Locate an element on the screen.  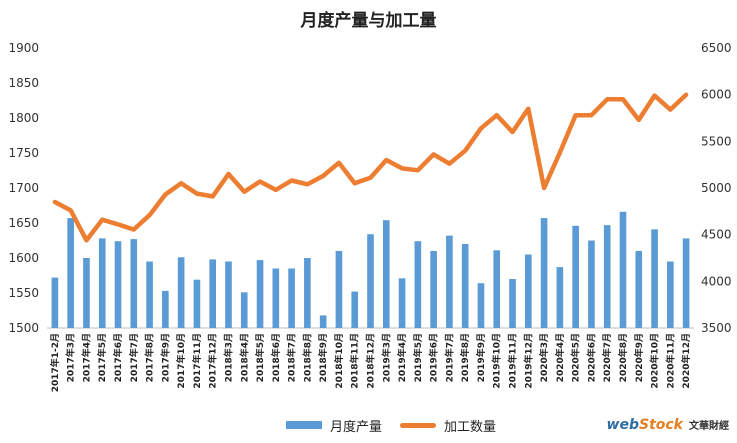
category-label-20: 2018年12月 is located at coordinates (371, 361).